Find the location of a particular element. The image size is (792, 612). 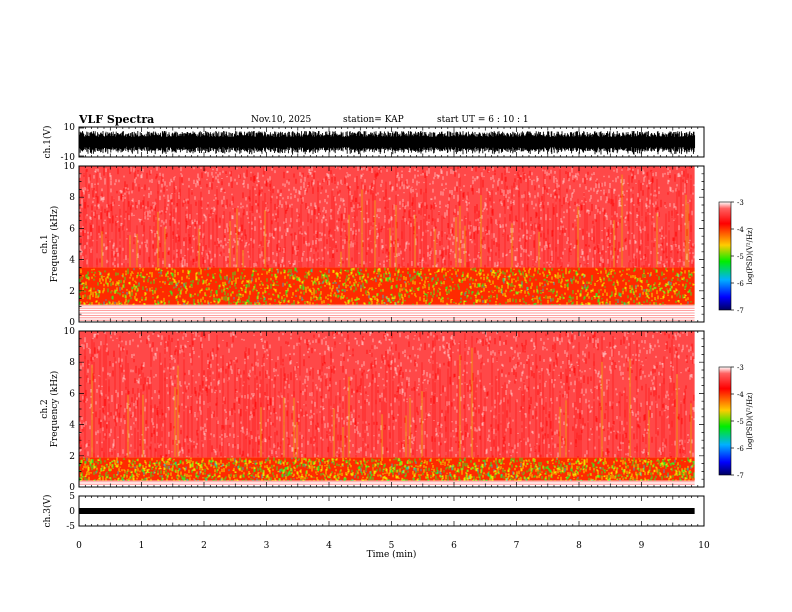

ch2-spectrogram-band-yellow is located at coordinates (387, 471).